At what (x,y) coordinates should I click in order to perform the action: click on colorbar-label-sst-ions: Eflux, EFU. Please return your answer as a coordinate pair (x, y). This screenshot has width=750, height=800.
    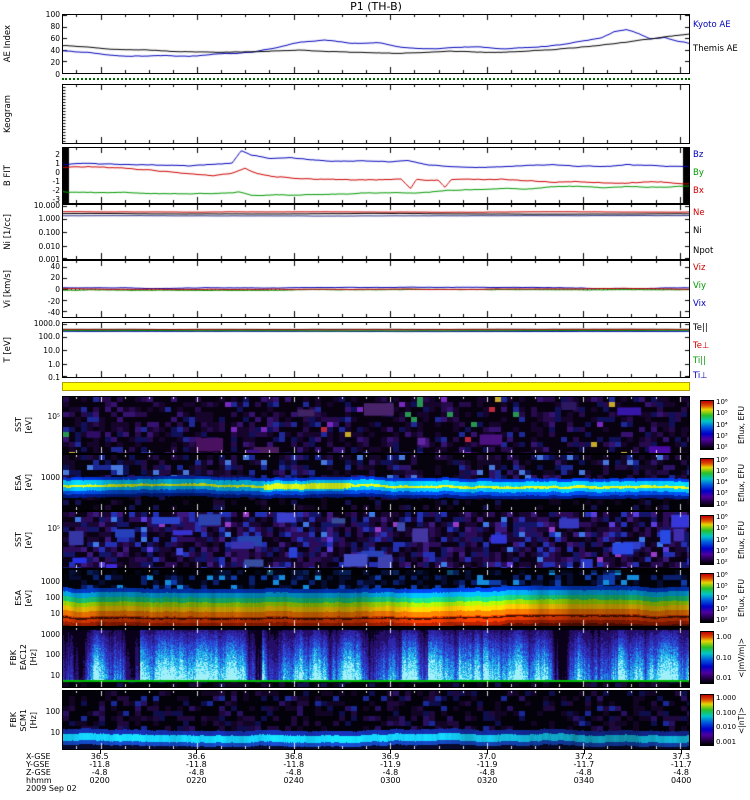
    Looking at the image, I should click on (741, 425).